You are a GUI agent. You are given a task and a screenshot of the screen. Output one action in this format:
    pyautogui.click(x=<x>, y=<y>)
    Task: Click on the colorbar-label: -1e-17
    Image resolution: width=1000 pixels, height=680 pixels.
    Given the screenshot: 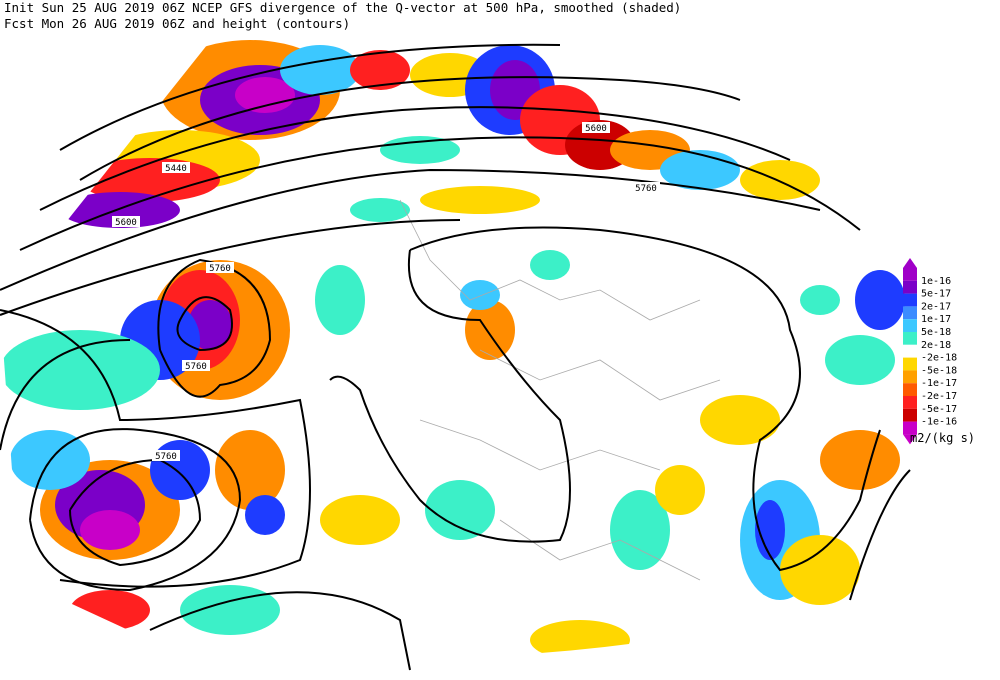 What is the action you would take?
    pyautogui.click(x=939, y=383)
    